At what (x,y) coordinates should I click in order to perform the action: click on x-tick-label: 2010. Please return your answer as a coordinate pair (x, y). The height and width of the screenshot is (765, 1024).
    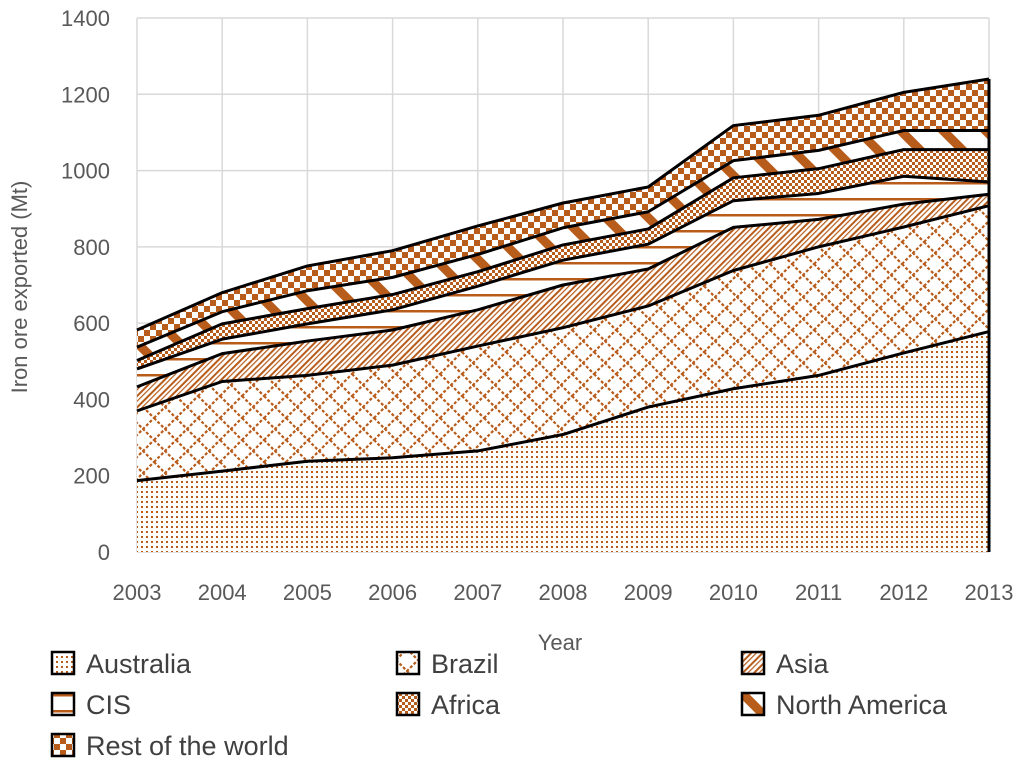
    Looking at the image, I should click on (733, 592).